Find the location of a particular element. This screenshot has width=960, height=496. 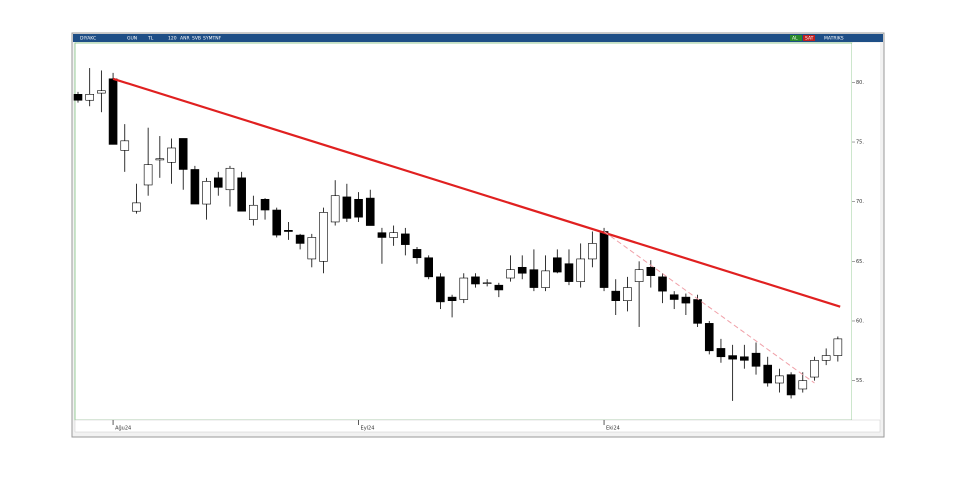

toolbar is located at coordinates (478, 38).